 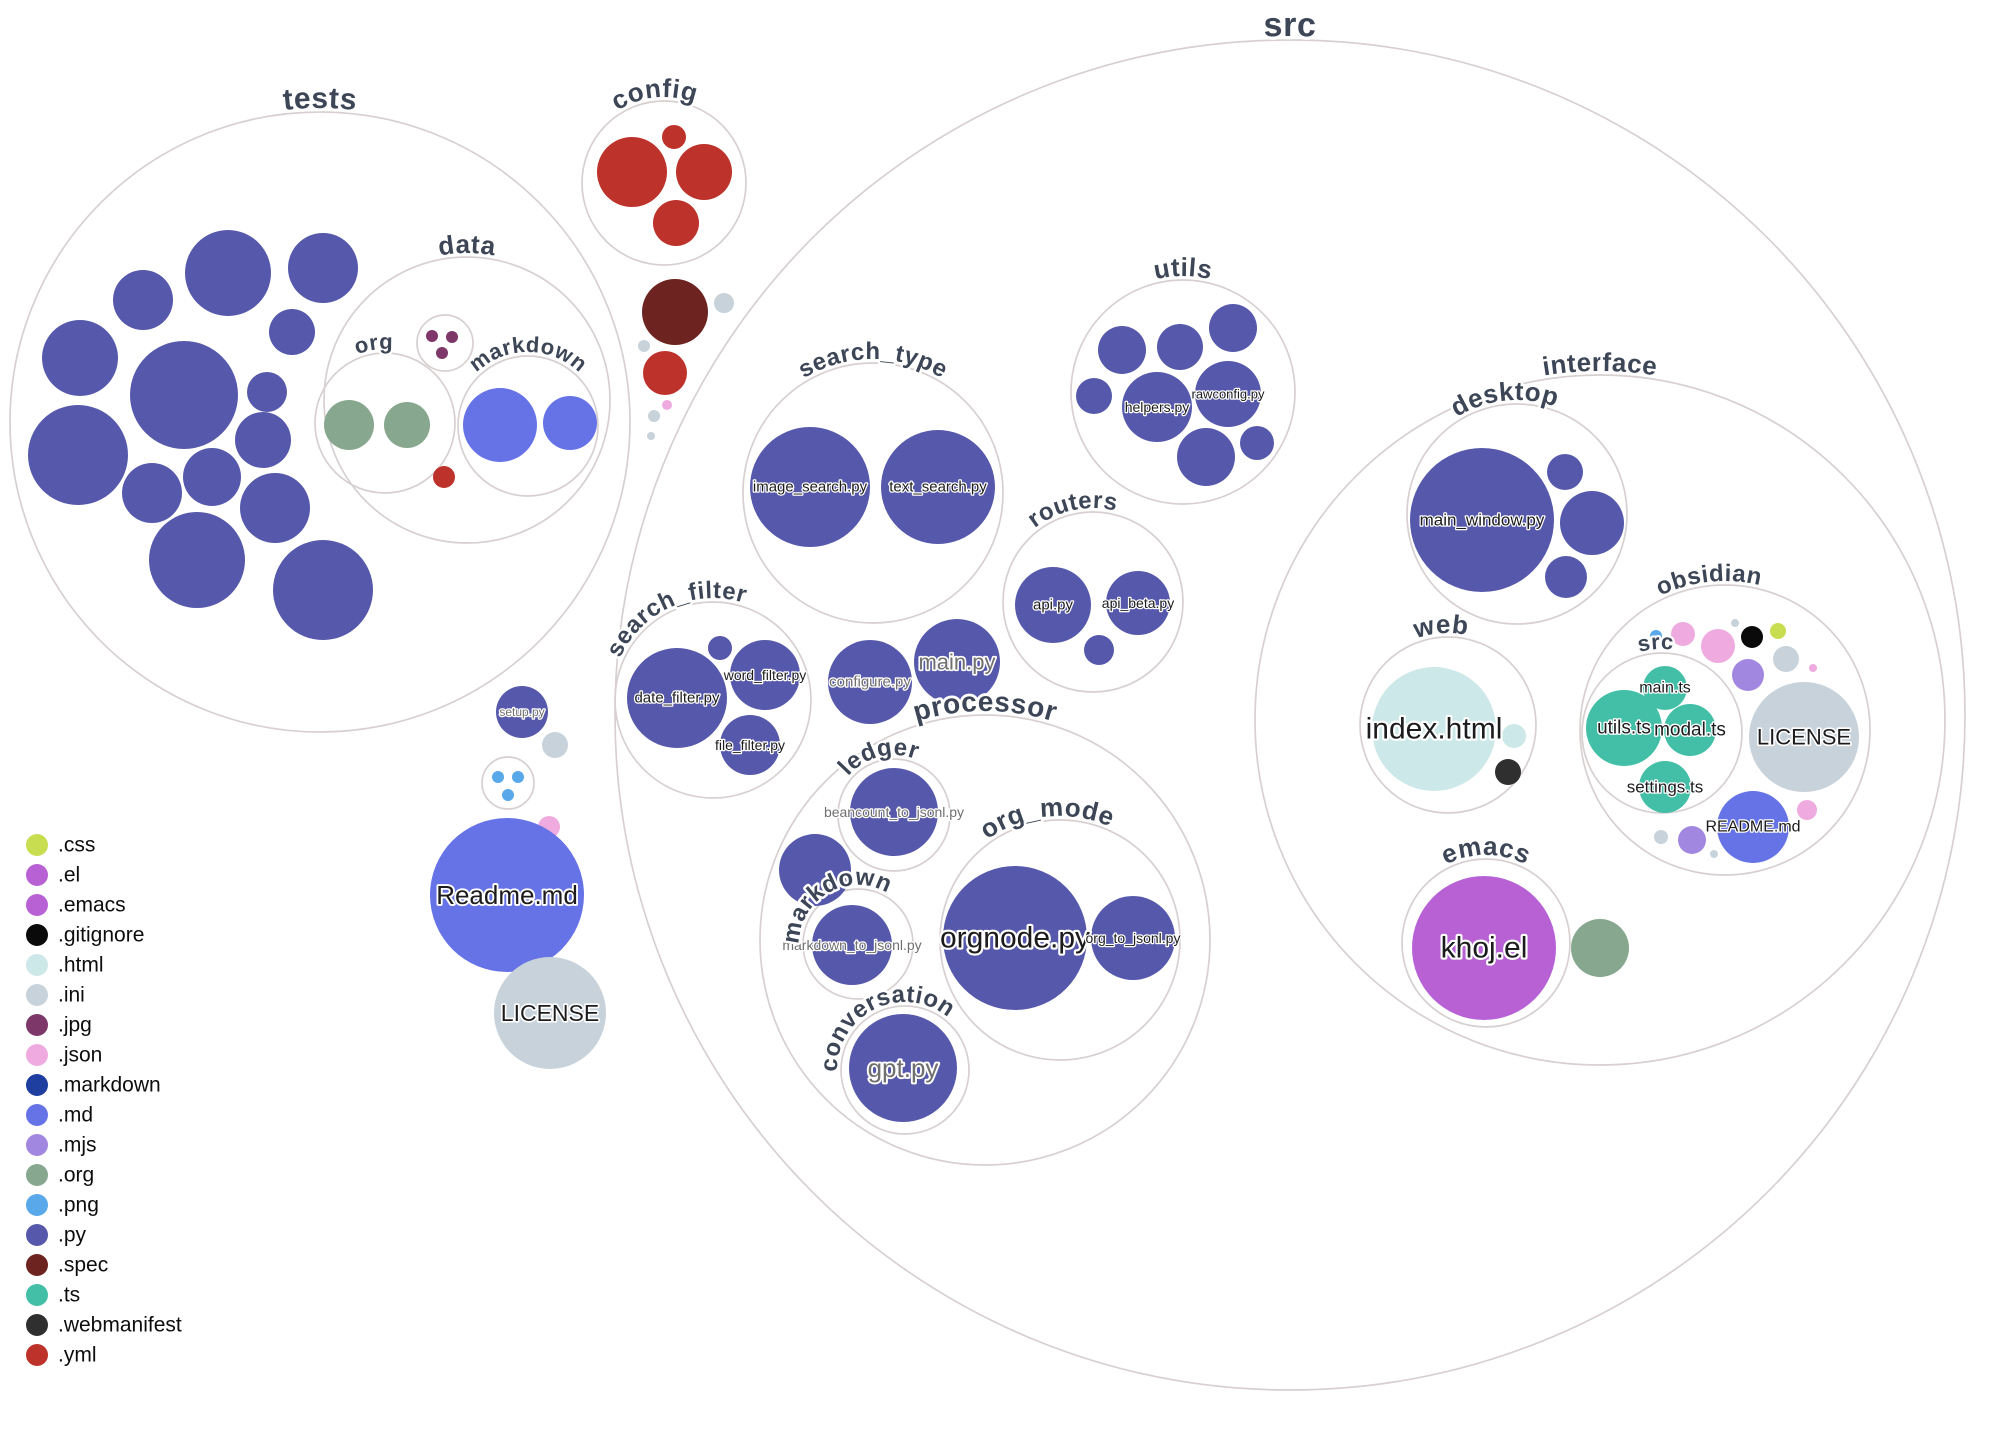 I want to click on legend-swatch-yml, so click(x=37, y=1355).